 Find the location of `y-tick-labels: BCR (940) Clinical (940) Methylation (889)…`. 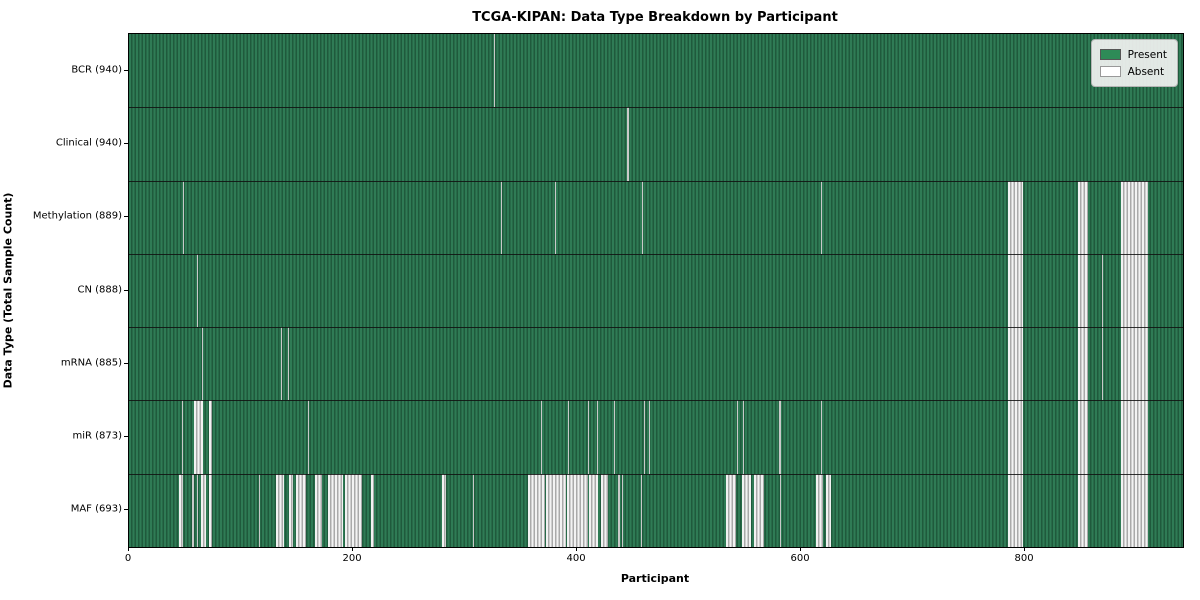

y-tick-labels: BCR (940) Clinical (940) Methylation (889)… is located at coordinates (61, 289).